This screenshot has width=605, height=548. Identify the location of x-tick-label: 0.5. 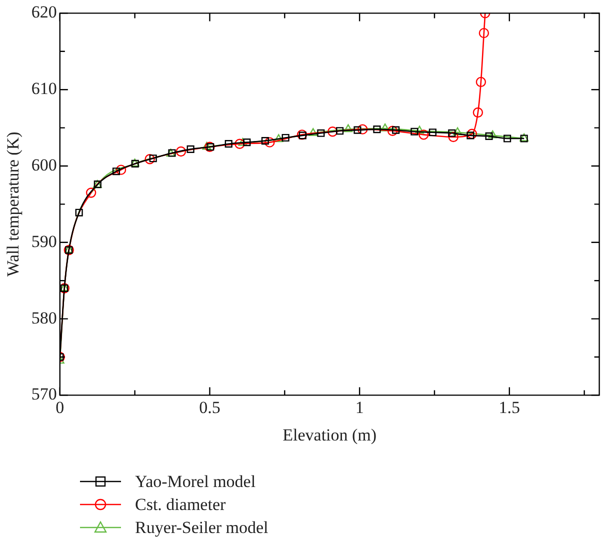
(209, 407).